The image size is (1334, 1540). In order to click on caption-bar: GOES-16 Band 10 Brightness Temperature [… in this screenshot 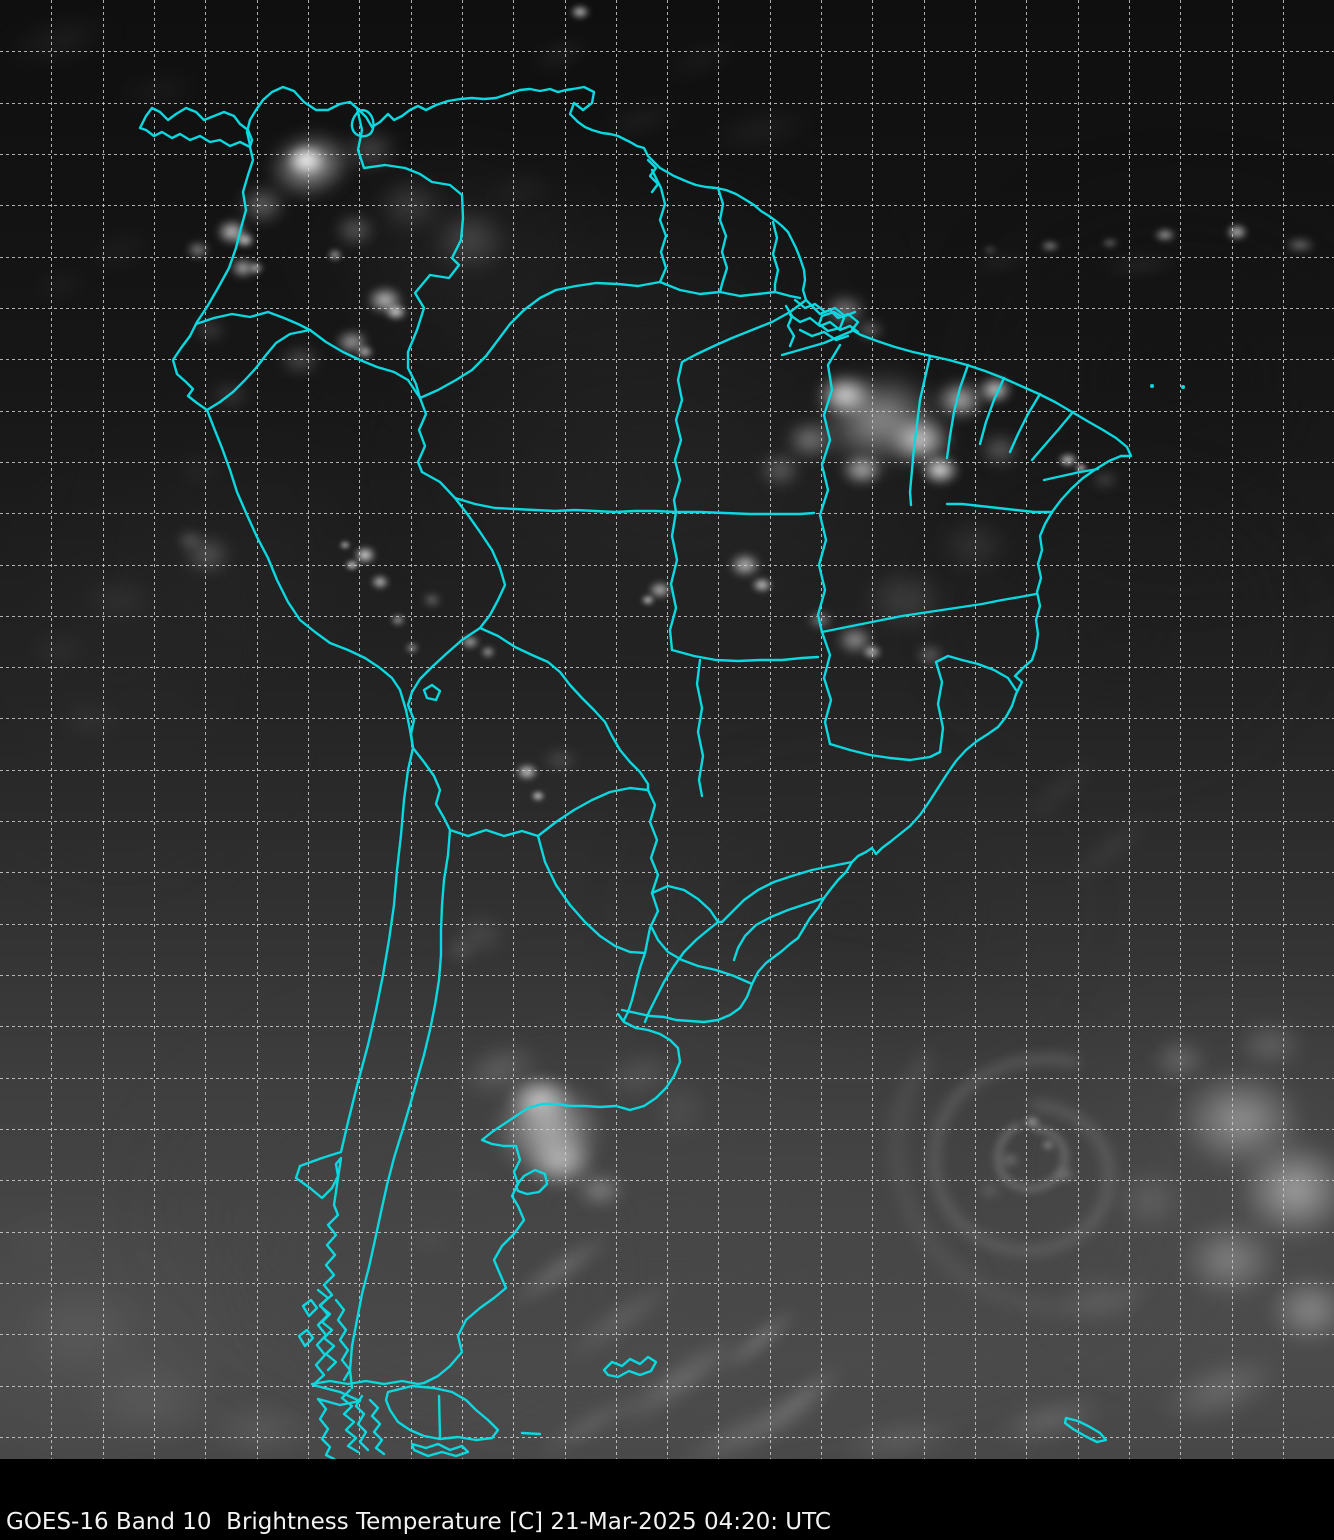, I will do `click(667, 1499)`.